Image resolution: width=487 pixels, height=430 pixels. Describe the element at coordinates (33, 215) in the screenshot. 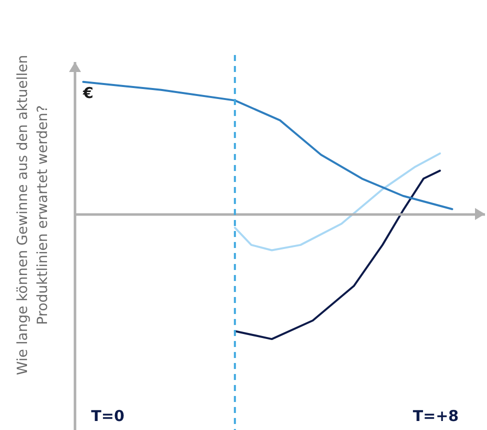

I see `y-axis-title: Wie lange können Gewinne aus den aktuellen Produktlinien erwartet werden?` at that location.